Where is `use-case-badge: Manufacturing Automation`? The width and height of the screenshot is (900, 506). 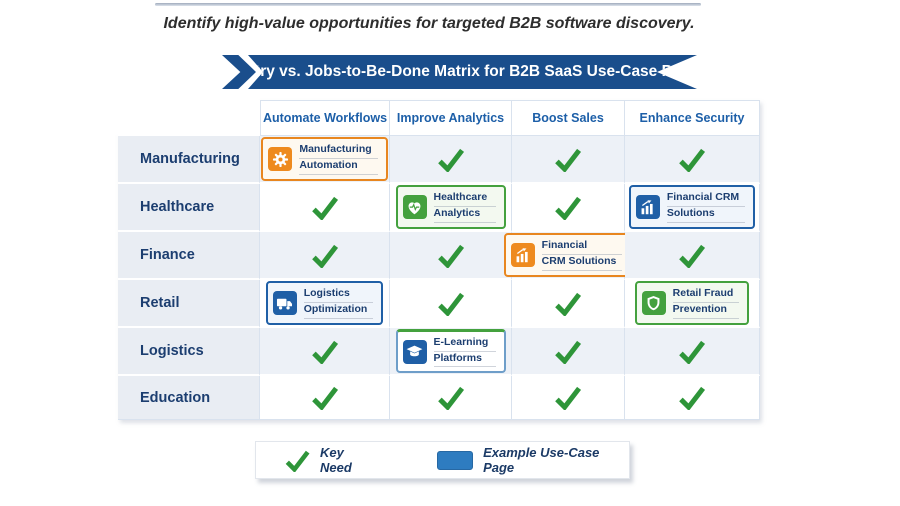 use-case-badge: Manufacturing Automation is located at coordinates (324, 159).